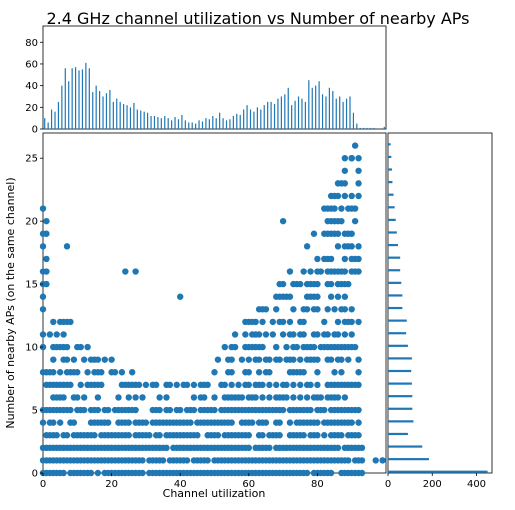 This screenshot has width=515, height=510. I want to click on x-tick-label: 0, so click(43, 484).